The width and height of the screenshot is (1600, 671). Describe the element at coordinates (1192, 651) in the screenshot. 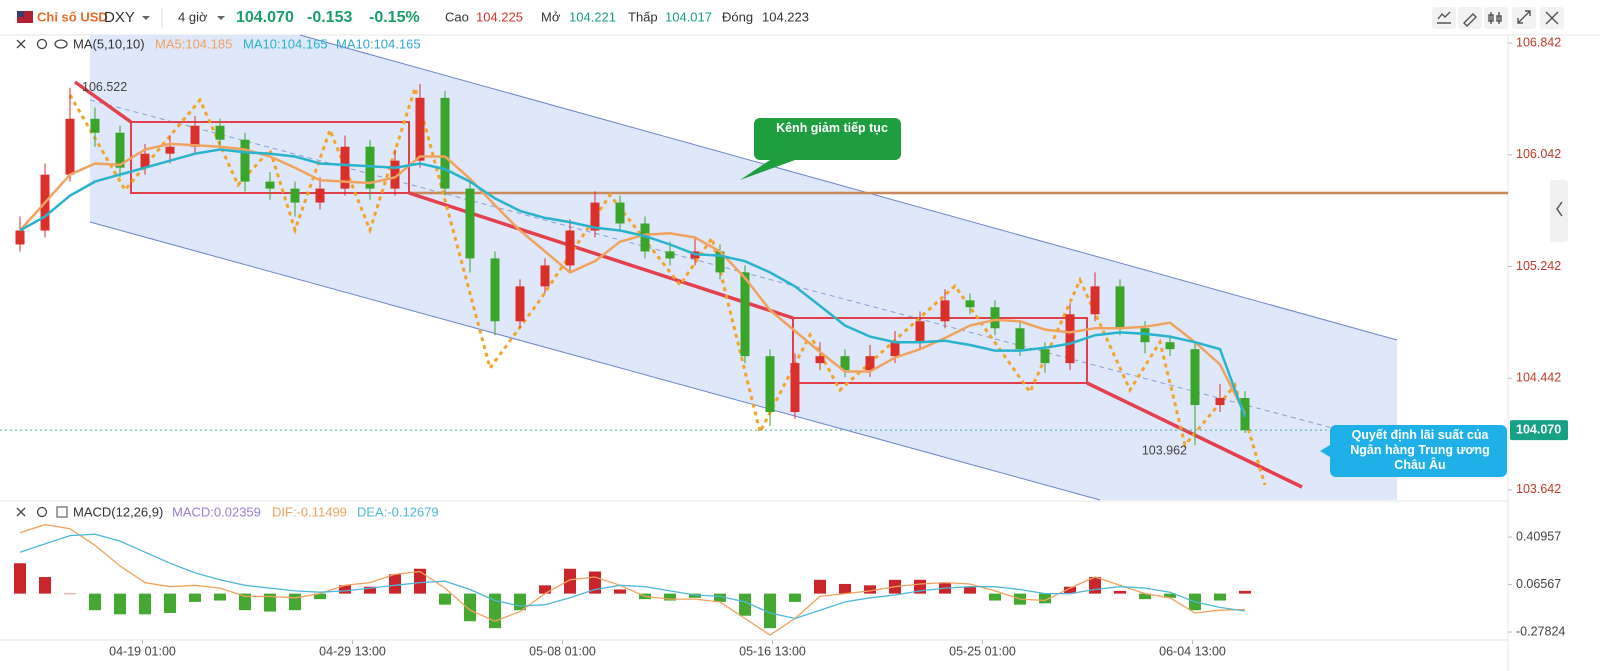

I see `x-tick-label: 06-04 13:00` at that location.